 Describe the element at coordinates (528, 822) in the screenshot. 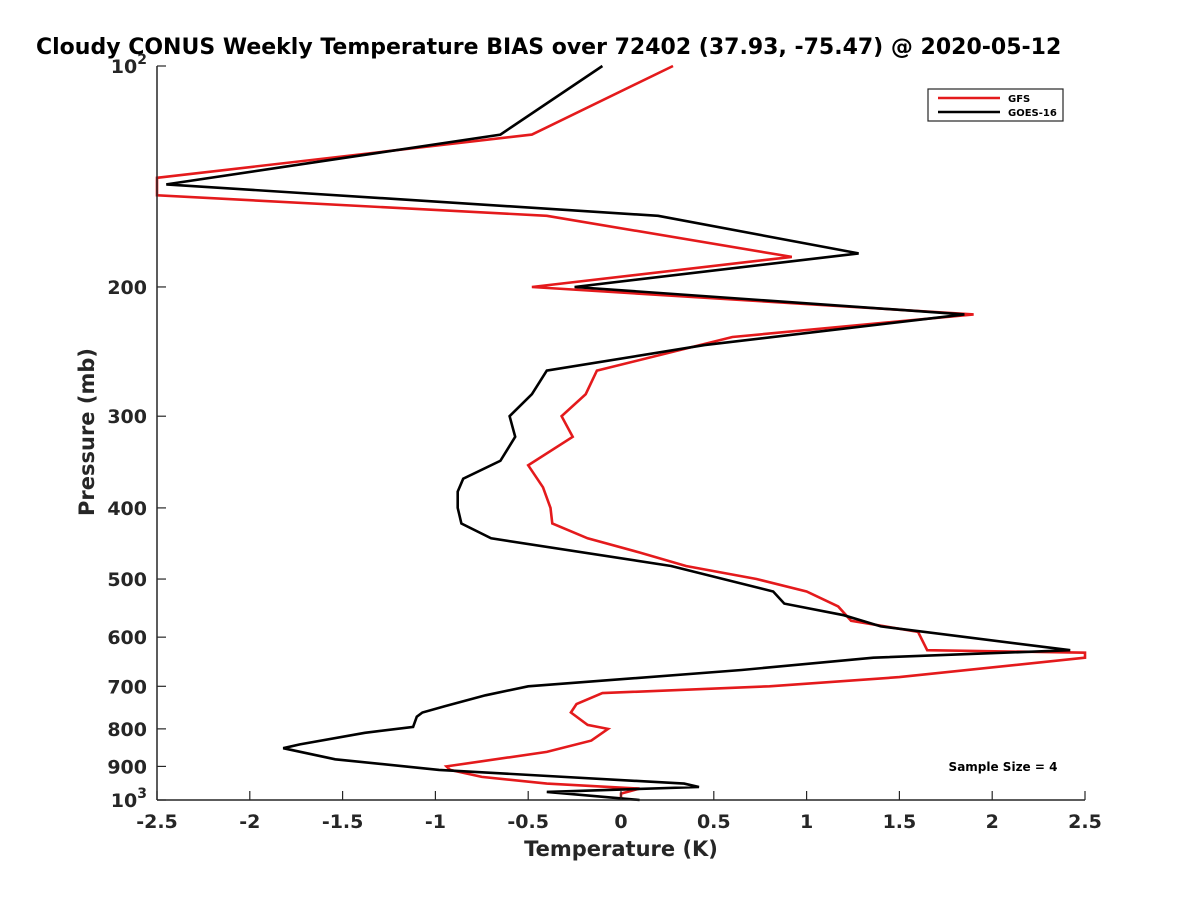

I see `x-tick-label: -0.5` at that location.